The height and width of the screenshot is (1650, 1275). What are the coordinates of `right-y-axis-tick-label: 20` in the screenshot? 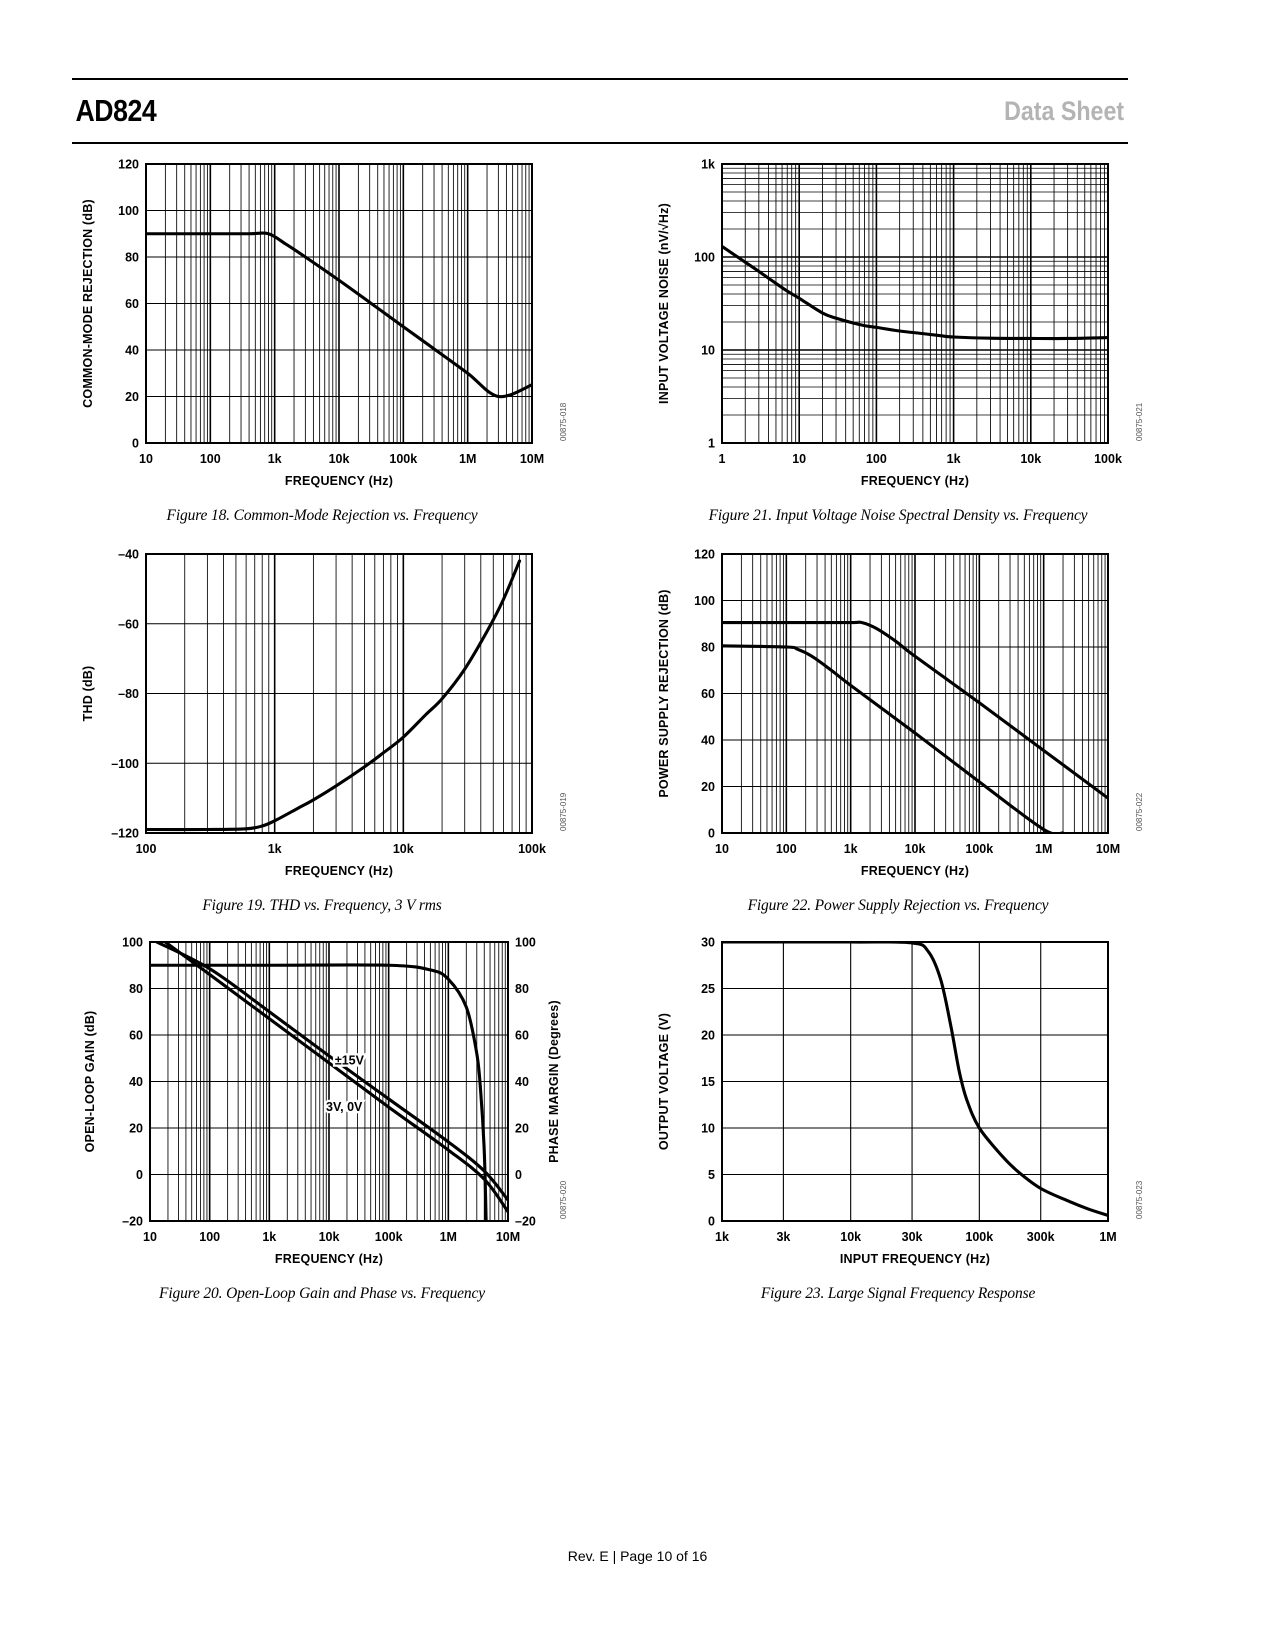 It's located at (522, 1129).